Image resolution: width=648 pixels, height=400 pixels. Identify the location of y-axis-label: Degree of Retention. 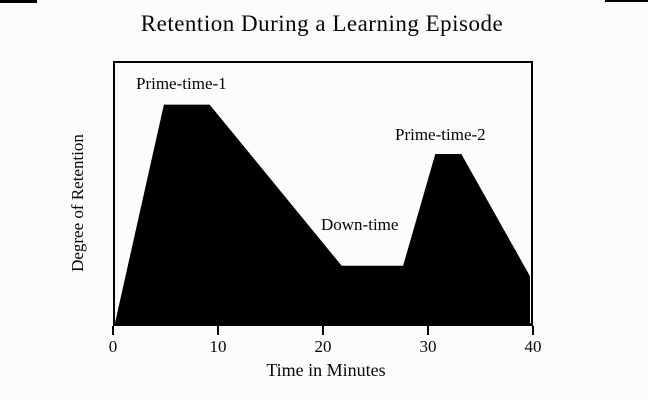
(77, 203).